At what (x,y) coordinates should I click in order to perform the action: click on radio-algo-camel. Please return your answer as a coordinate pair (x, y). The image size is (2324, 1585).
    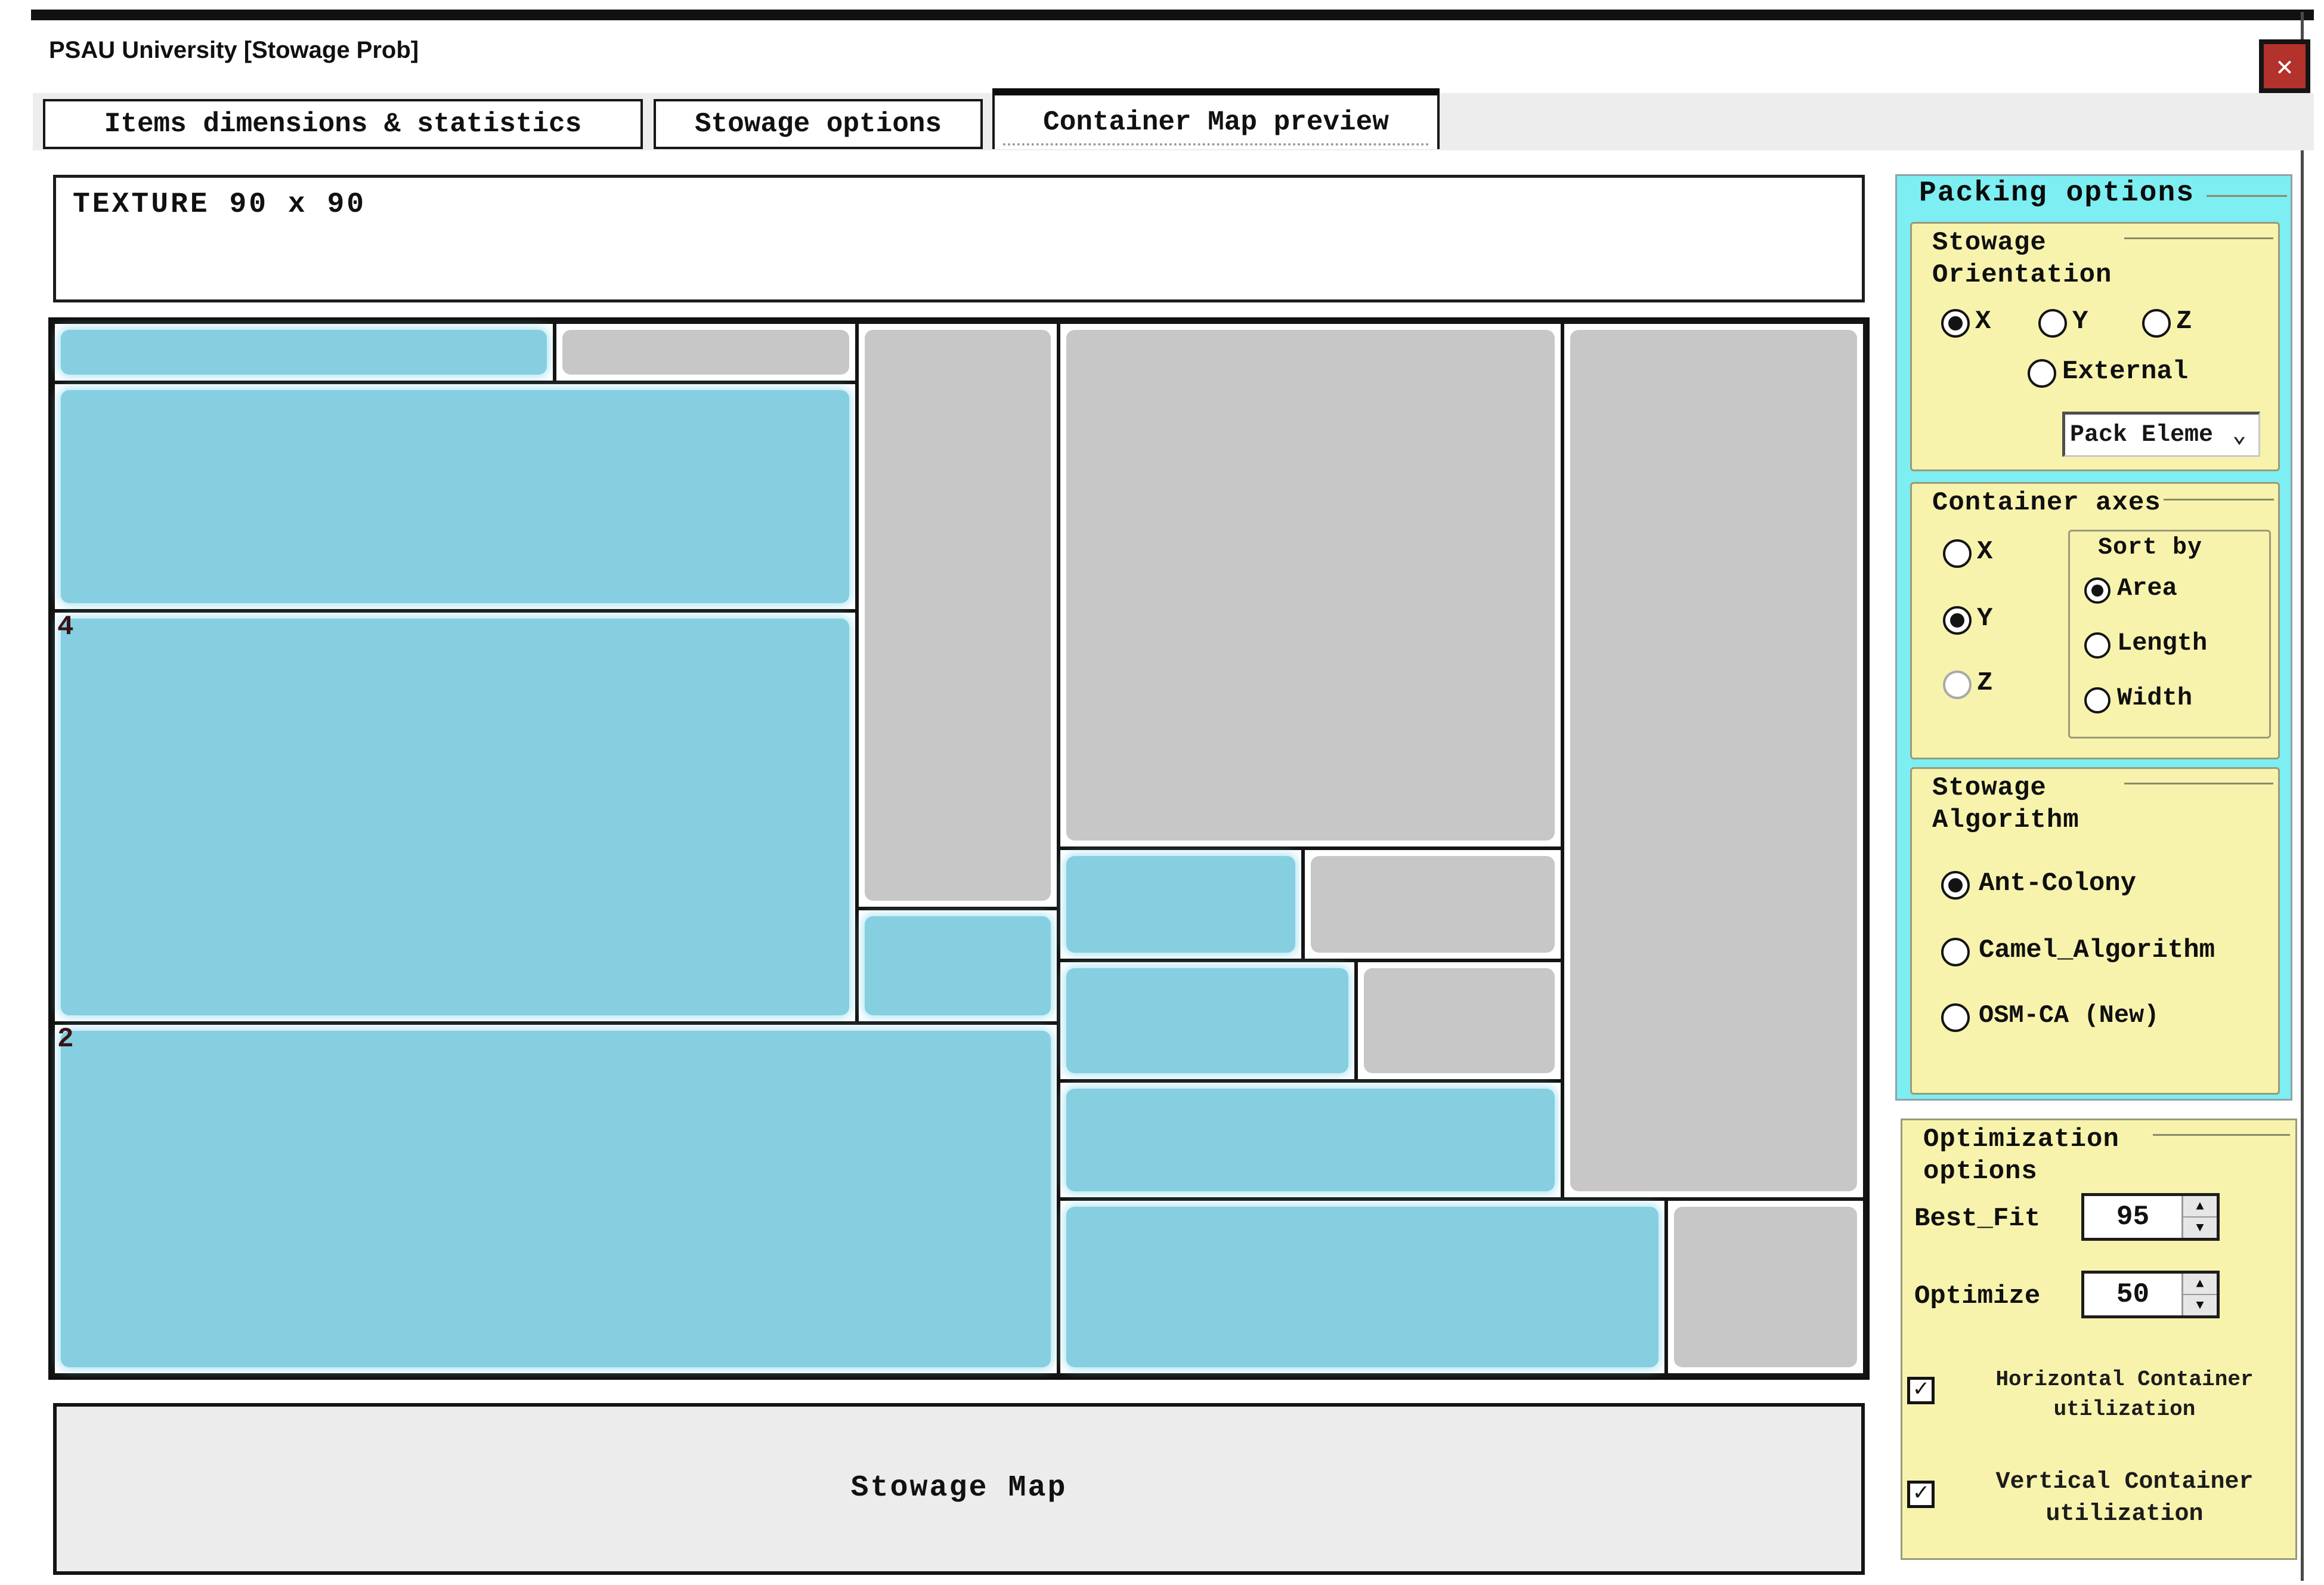
    Looking at the image, I should click on (1955, 952).